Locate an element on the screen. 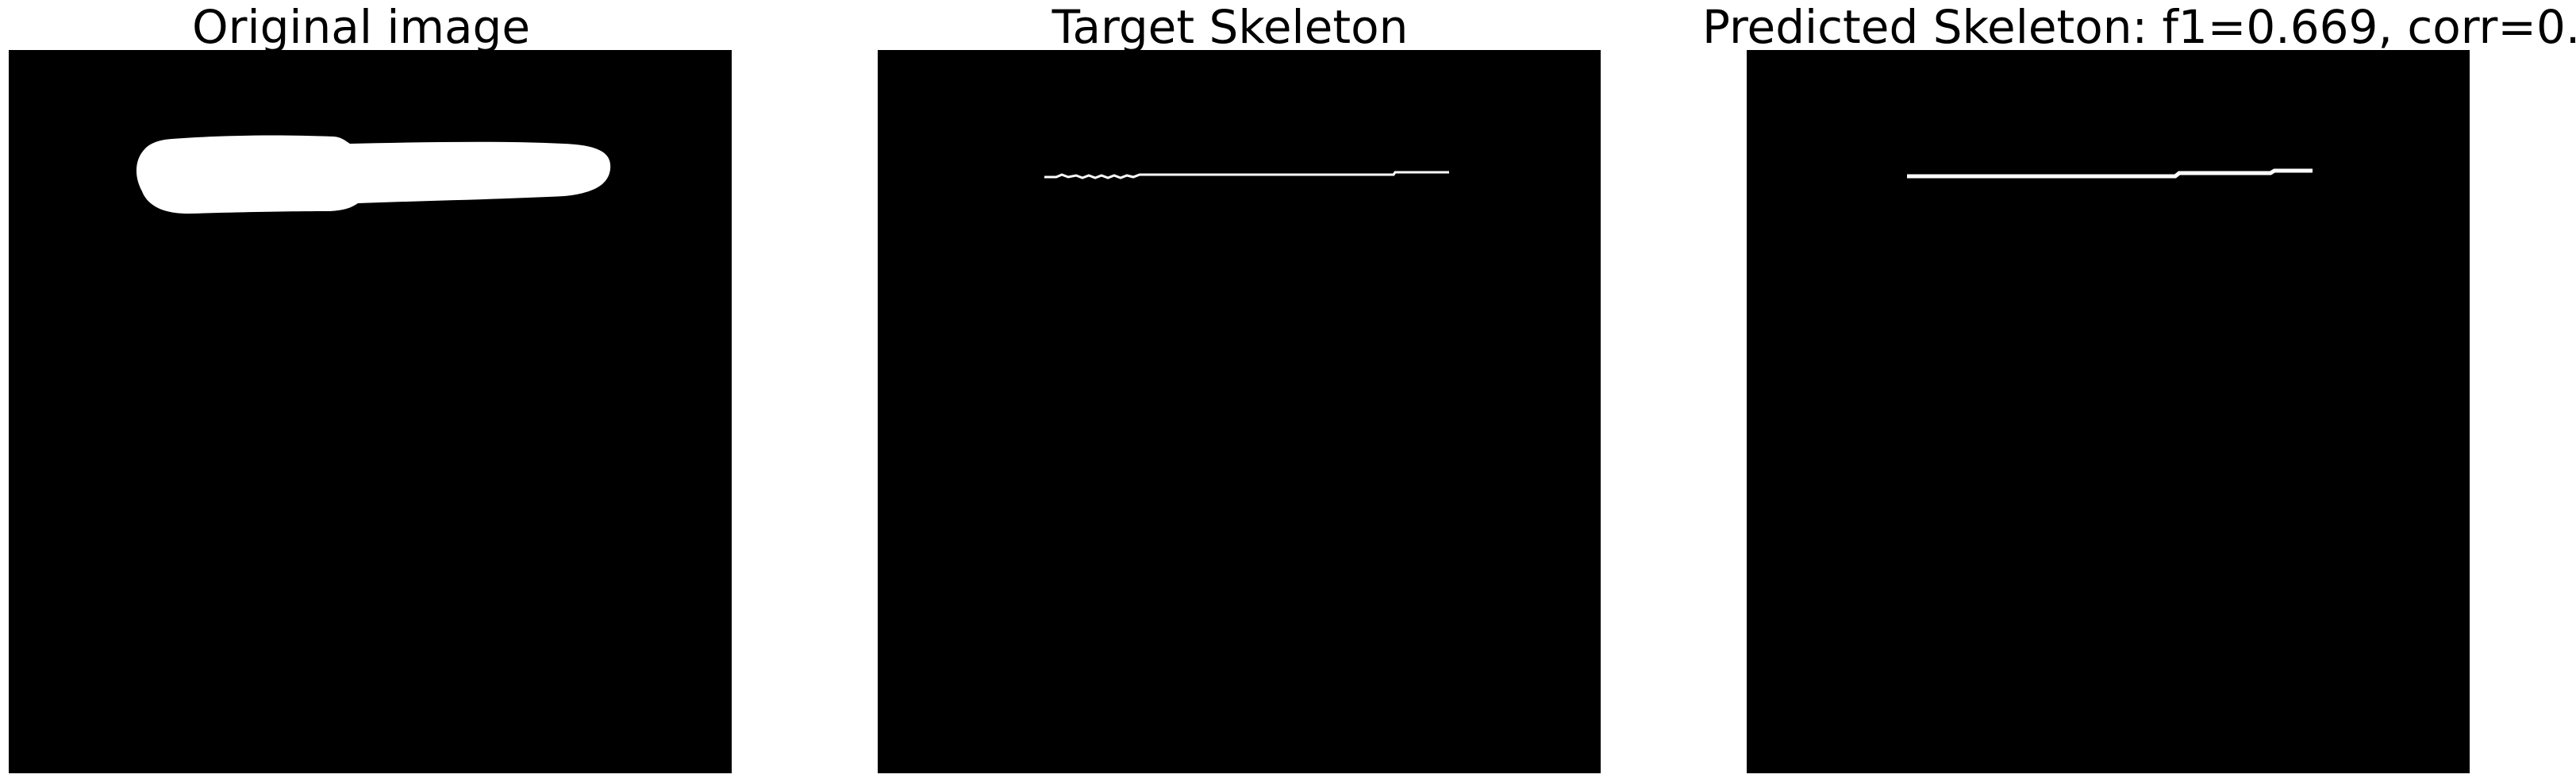 Image resolution: width=2576 pixels, height=782 pixels. predicted-skeleton-line is located at coordinates (2110, 173).